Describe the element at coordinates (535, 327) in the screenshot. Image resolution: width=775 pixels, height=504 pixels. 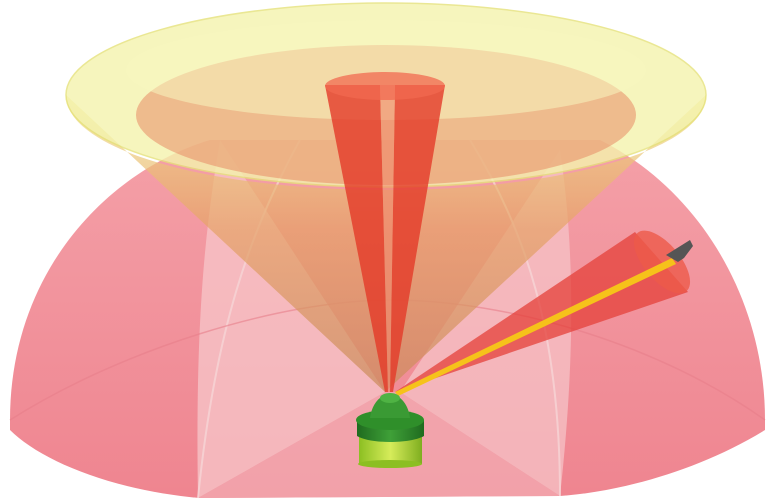
I see `tracking-beam-line` at that location.